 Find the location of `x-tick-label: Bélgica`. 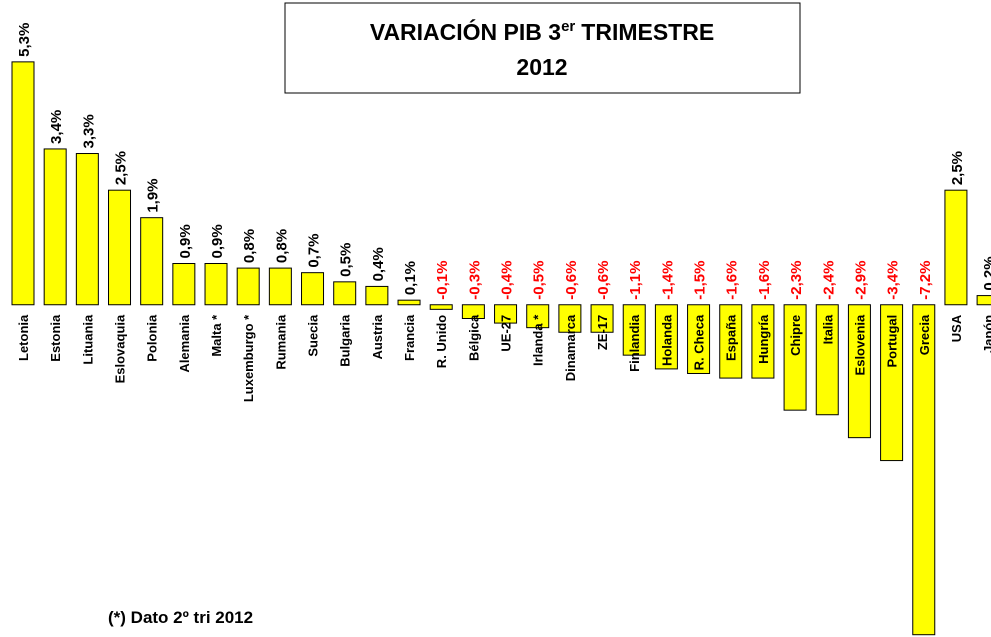

x-tick-label: Bélgica is located at coordinates (473, 337).